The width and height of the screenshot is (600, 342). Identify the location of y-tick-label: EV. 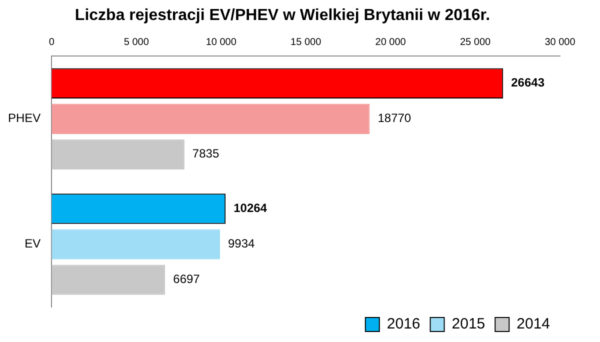
(32, 243).